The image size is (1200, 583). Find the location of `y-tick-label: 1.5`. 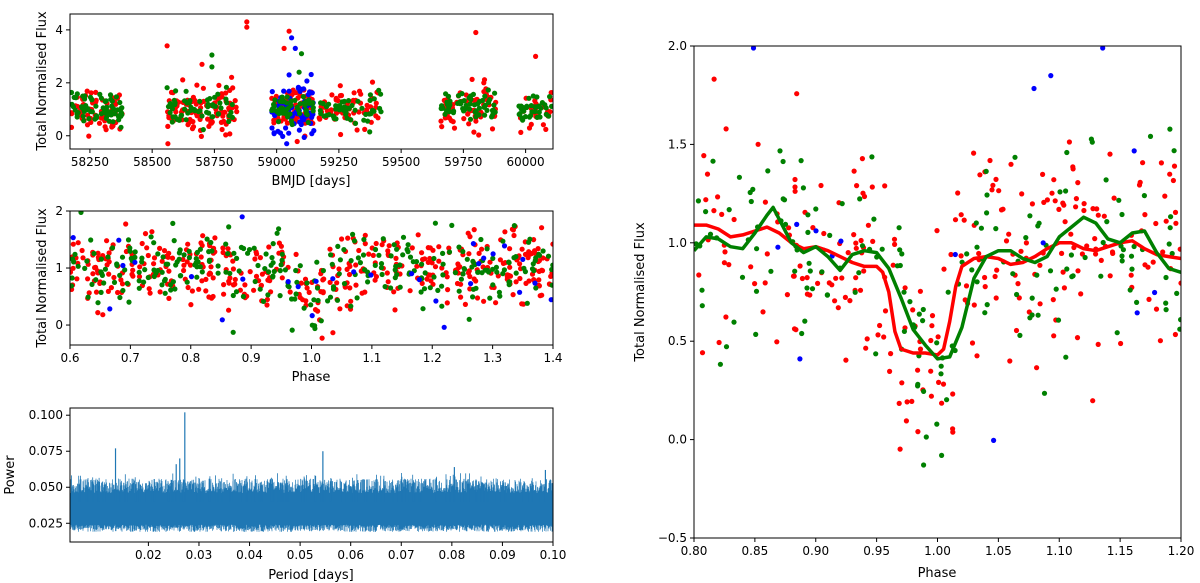

y-tick-label: 1.5 is located at coordinates (677, 144).